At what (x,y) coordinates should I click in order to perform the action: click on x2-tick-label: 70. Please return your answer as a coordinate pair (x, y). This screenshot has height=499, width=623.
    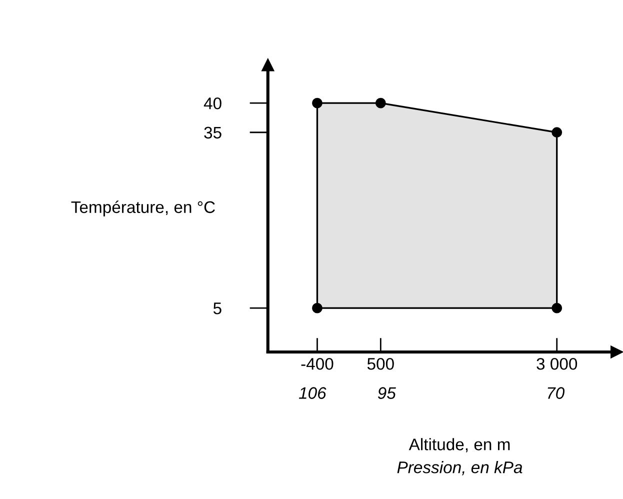
    Looking at the image, I should click on (556, 393).